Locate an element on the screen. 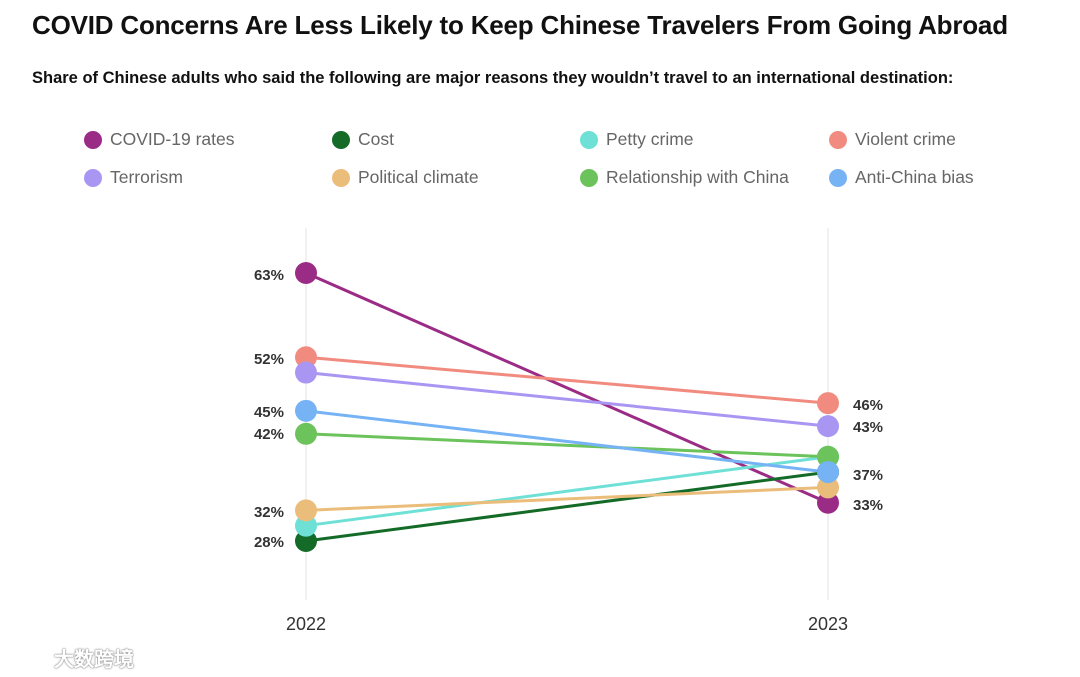  legend-item-violent-crime: Violent crime is located at coordinates (892, 139).